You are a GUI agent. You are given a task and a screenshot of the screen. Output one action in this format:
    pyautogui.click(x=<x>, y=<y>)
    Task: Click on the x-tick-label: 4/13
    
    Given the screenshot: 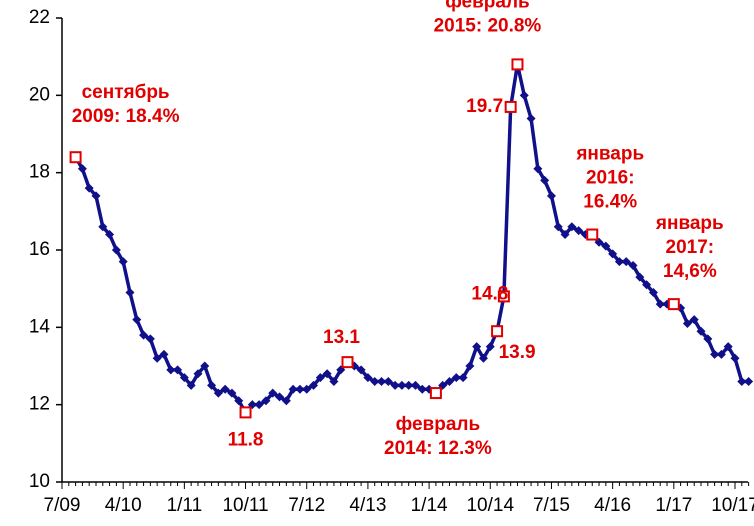 What is the action you would take?
    pyautogui.click(x=367, y=505)
    